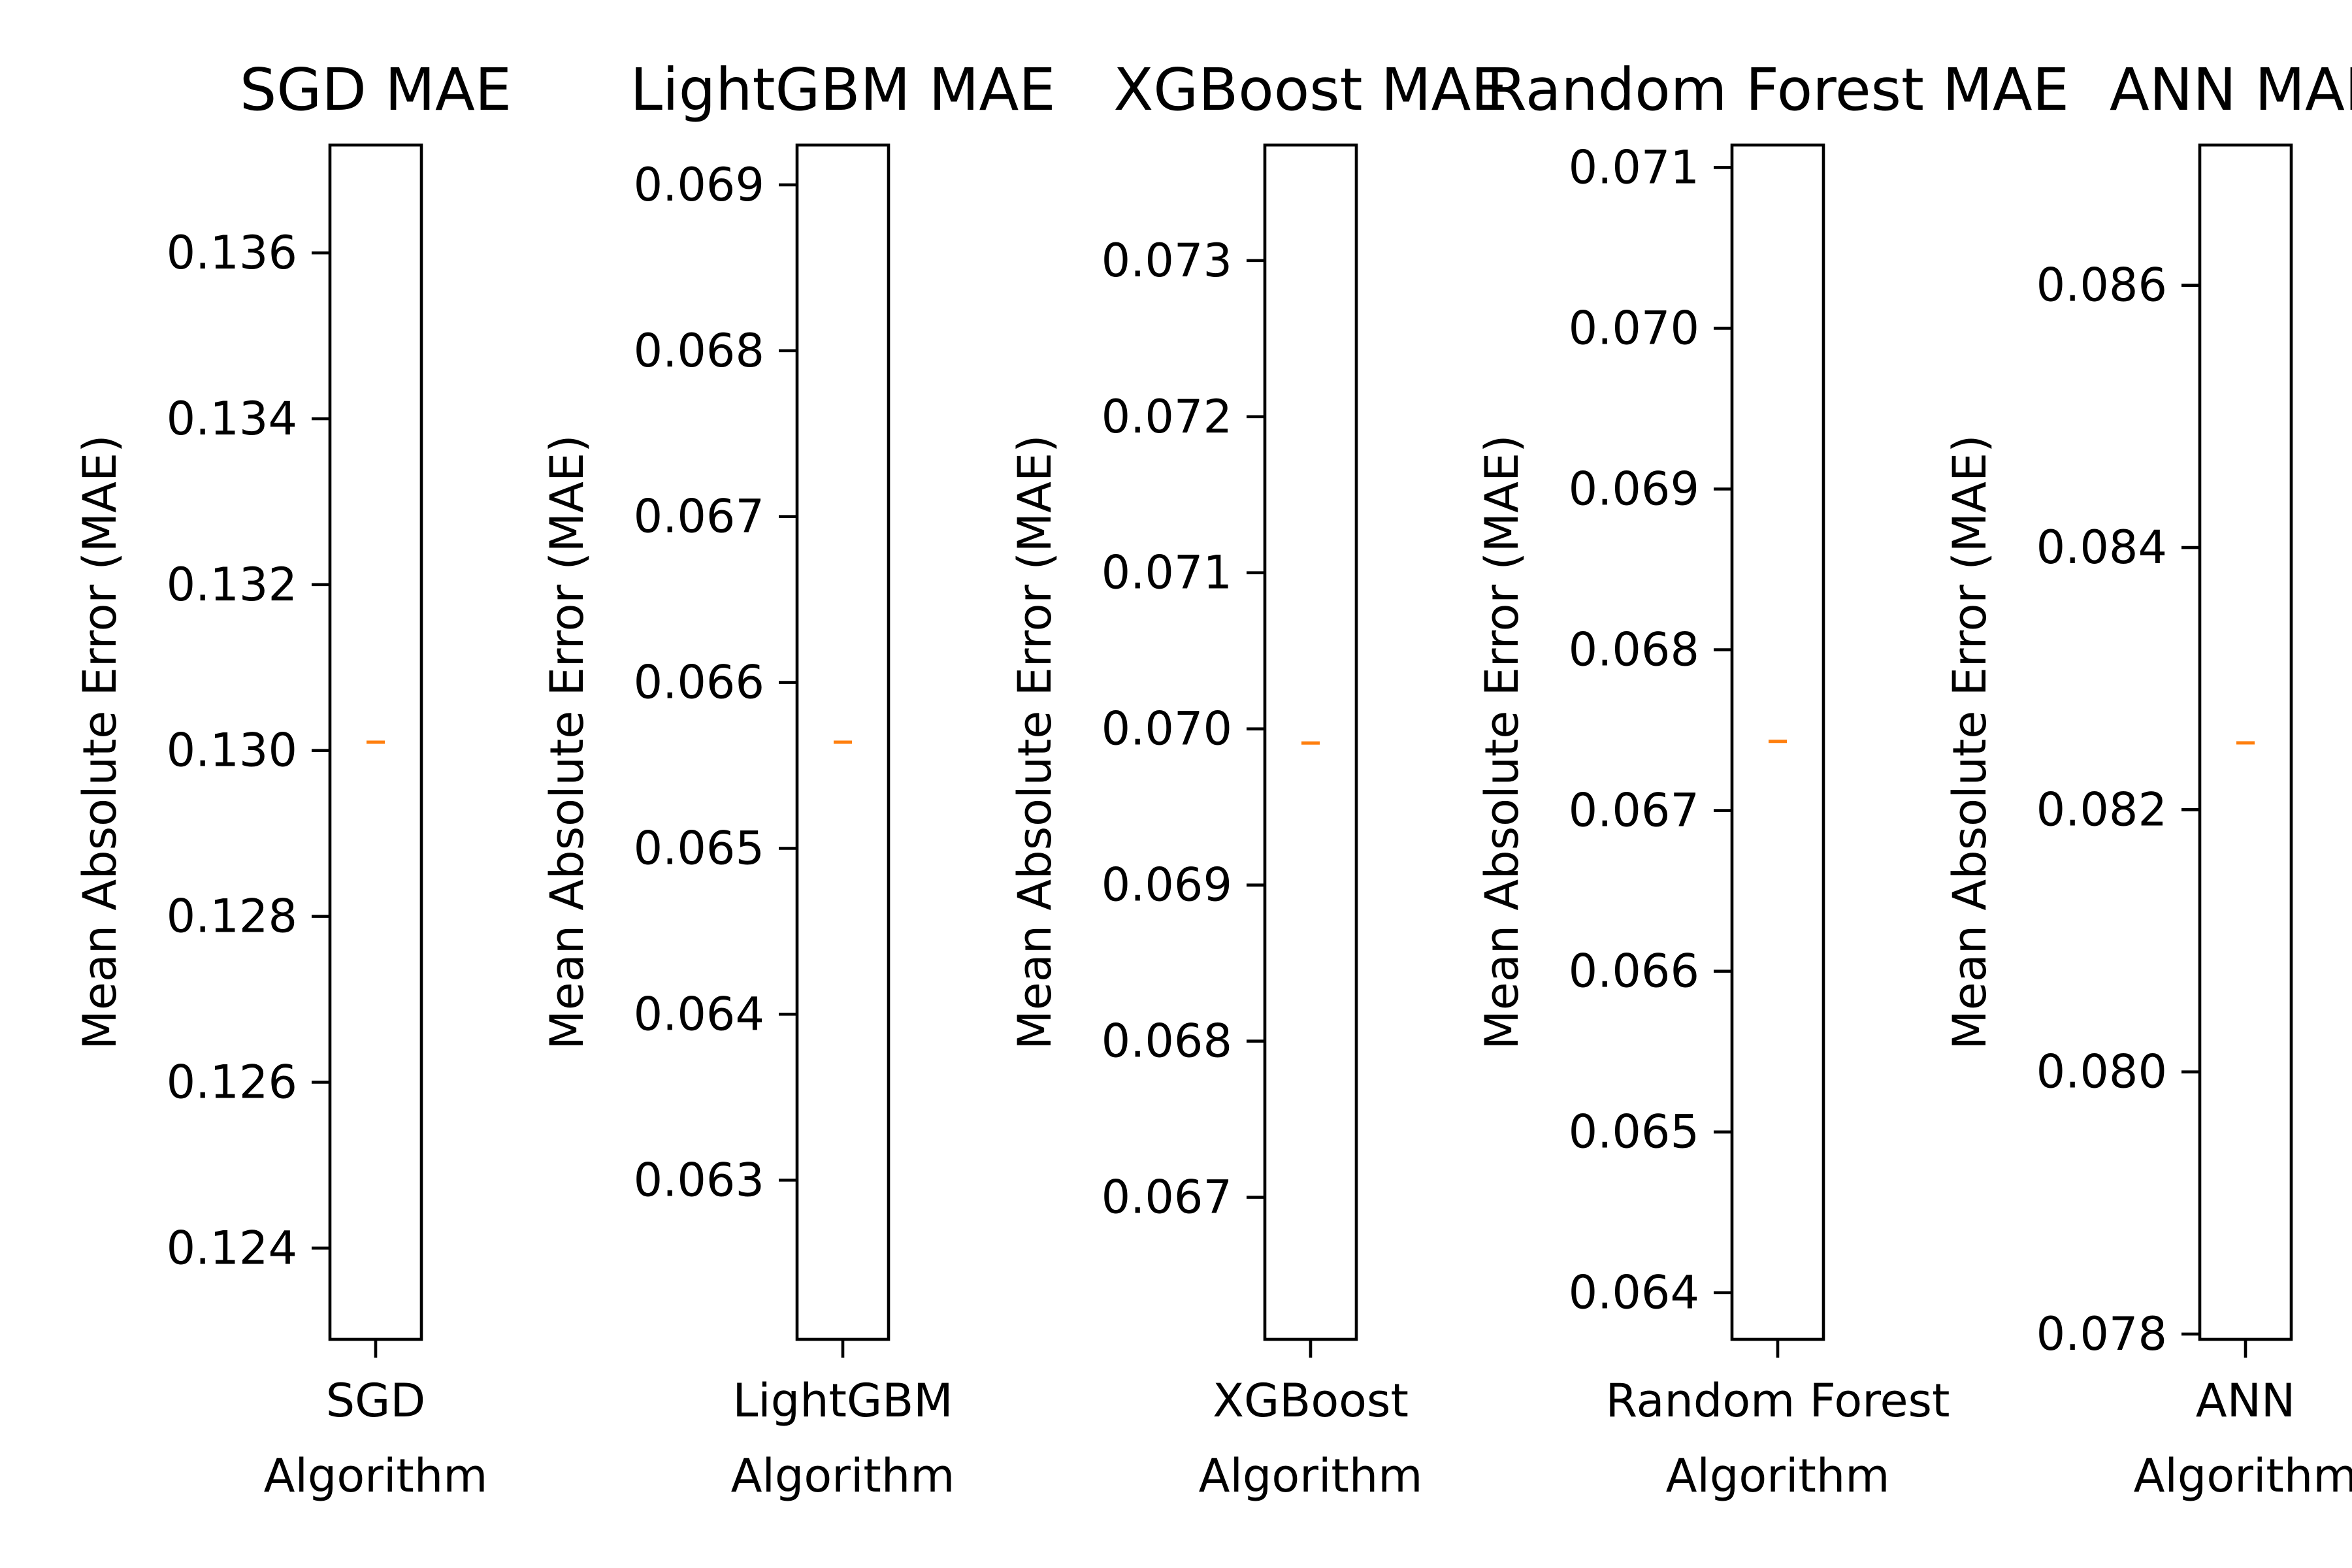  I want to click on x-tick-label: ANN, so click(2246, 1401).